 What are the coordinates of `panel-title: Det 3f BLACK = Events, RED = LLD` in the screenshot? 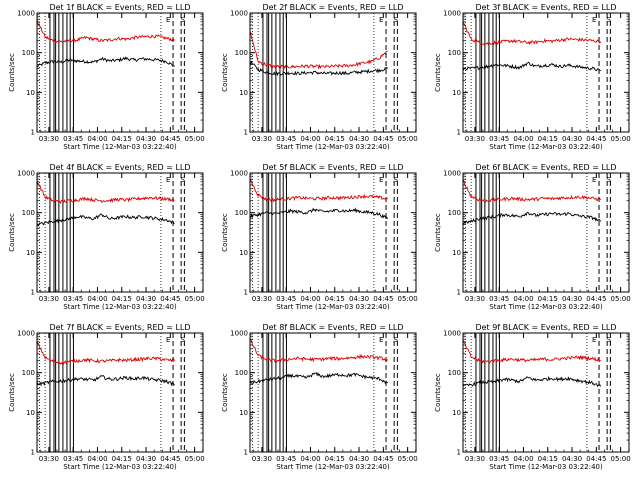 It's located at (545, 7).